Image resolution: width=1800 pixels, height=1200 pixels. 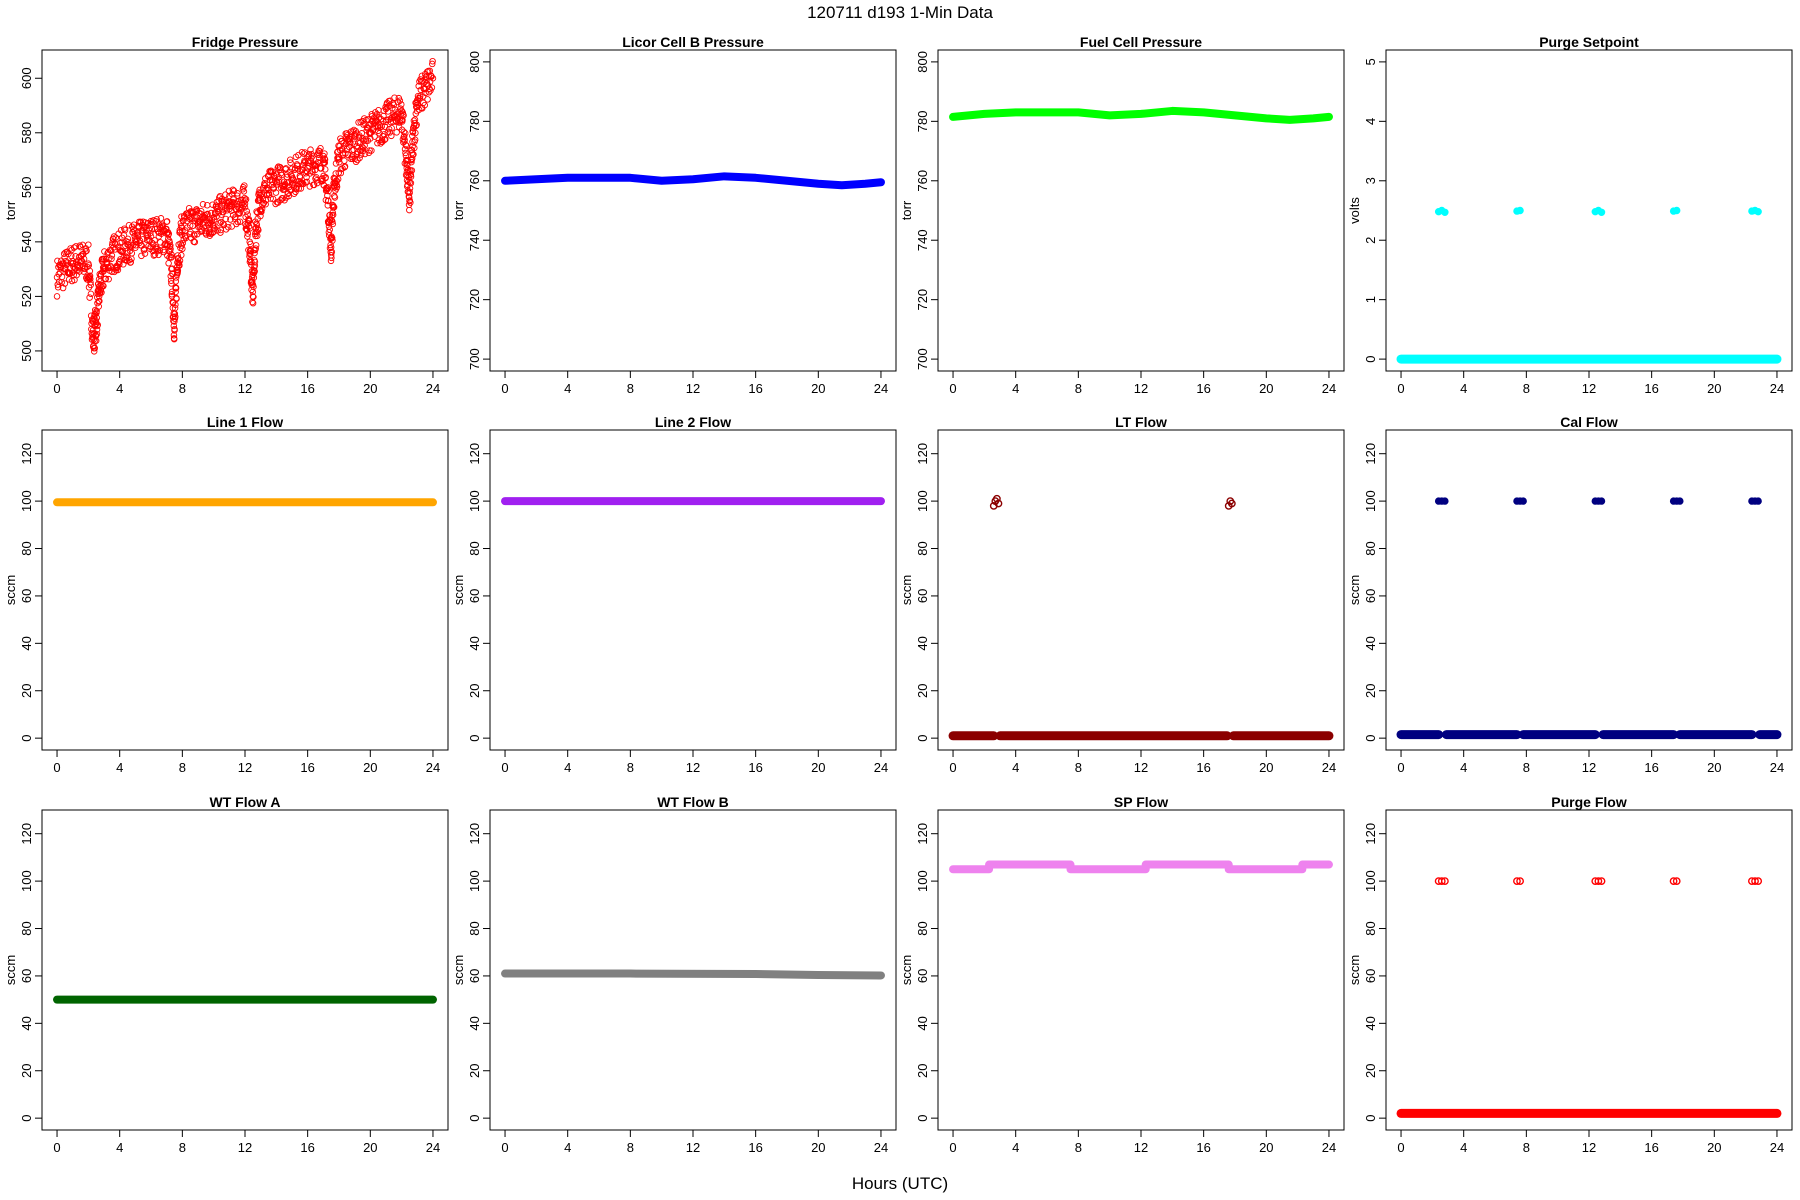 I want to click on x-tick-label: 8, so click(x=1078, y=767).